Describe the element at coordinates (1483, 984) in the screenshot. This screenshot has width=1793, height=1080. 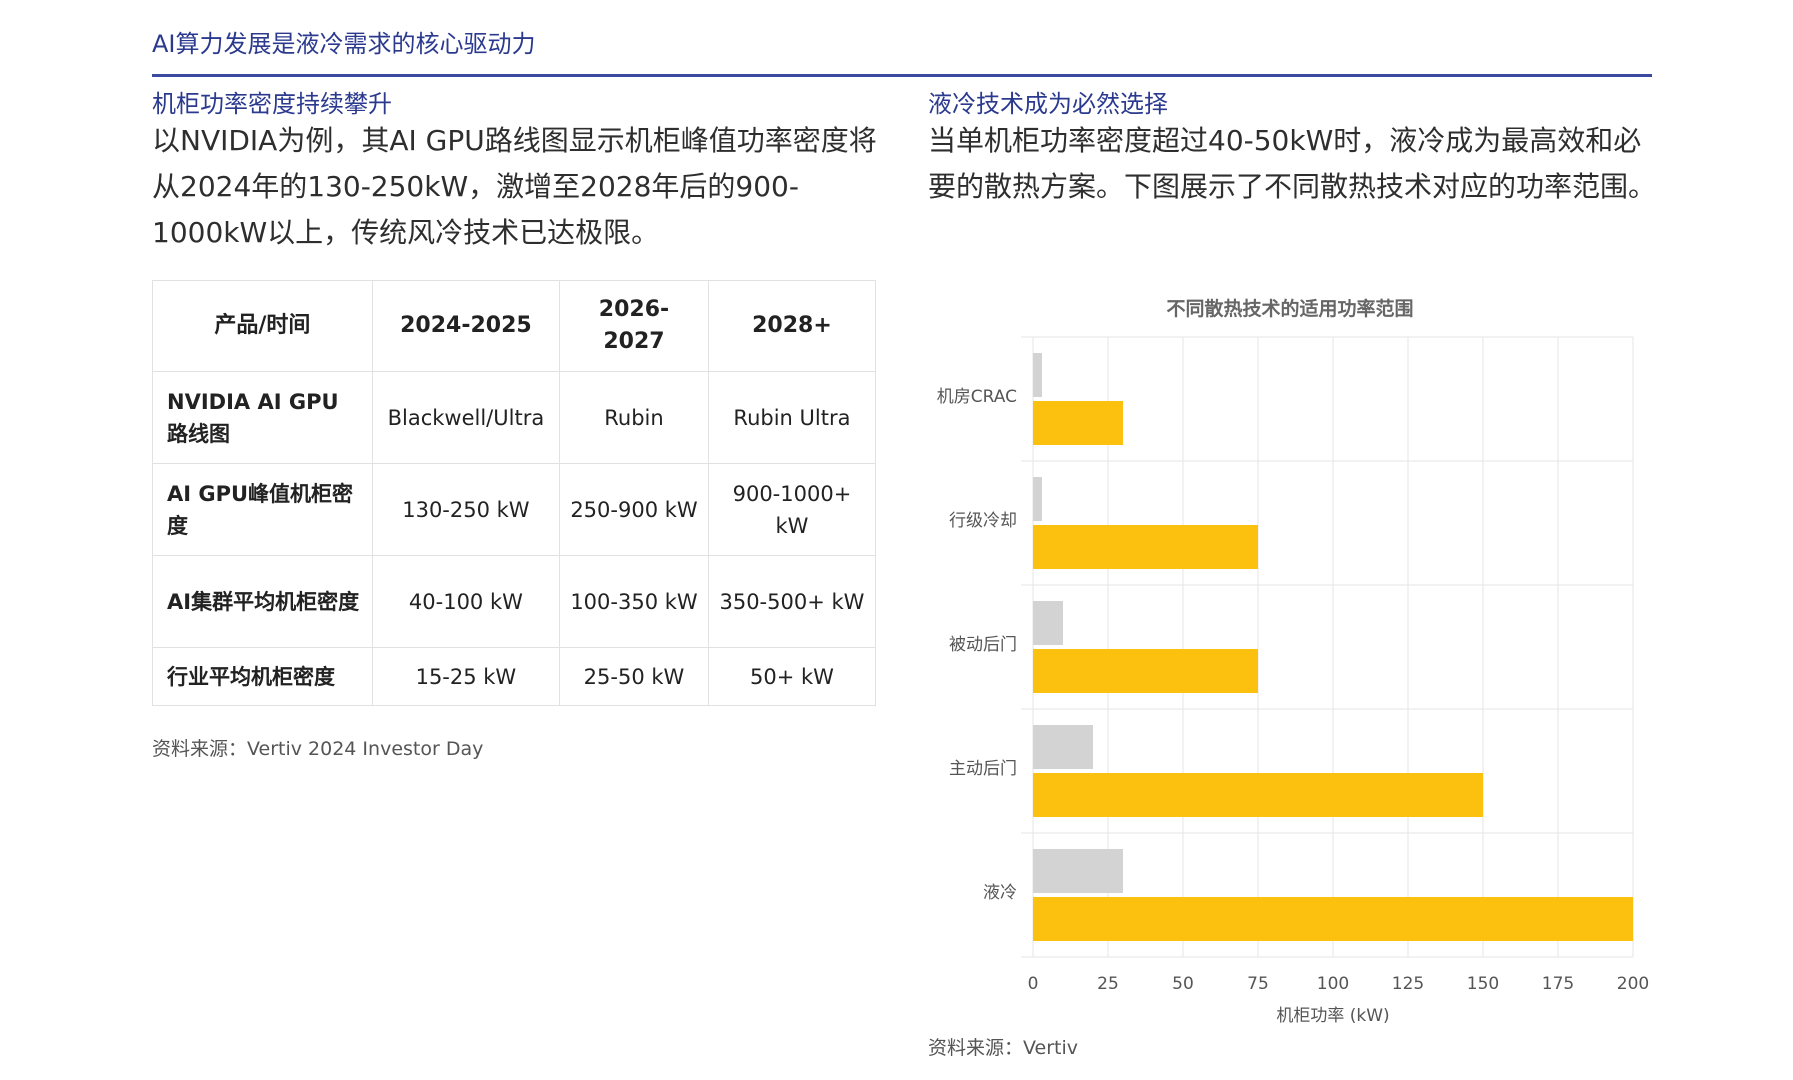
I see `x-tick-label: 150` at that location.